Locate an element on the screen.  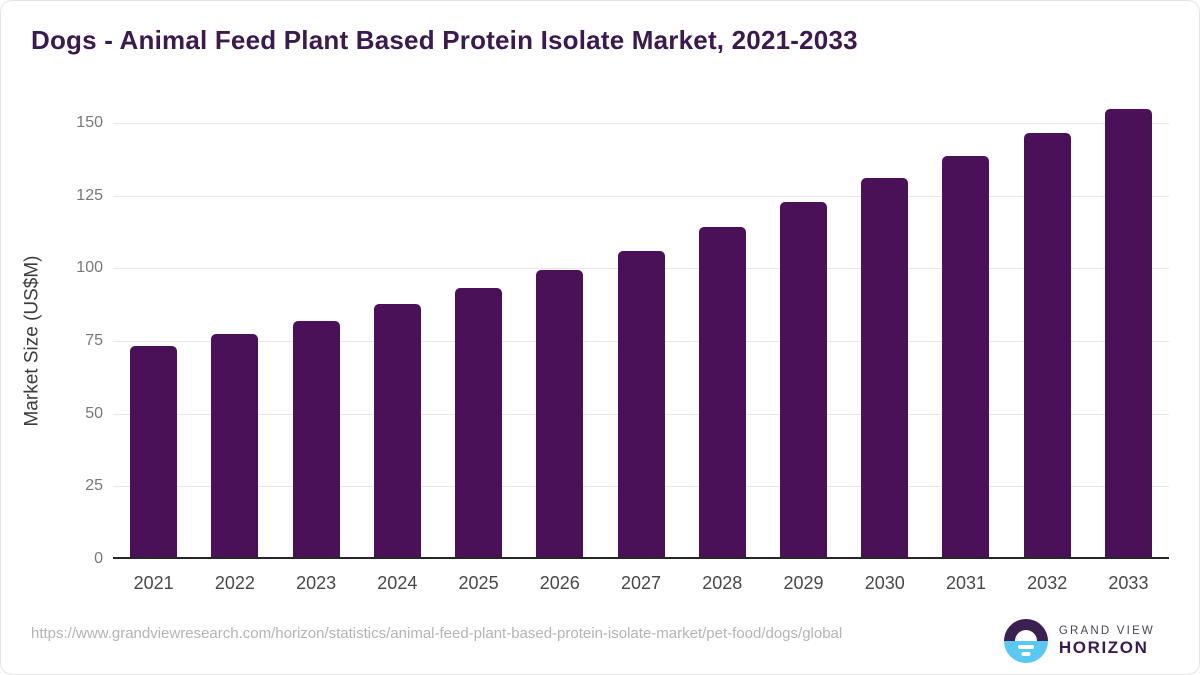
bar-2027 is located at coordinates (641, 403).